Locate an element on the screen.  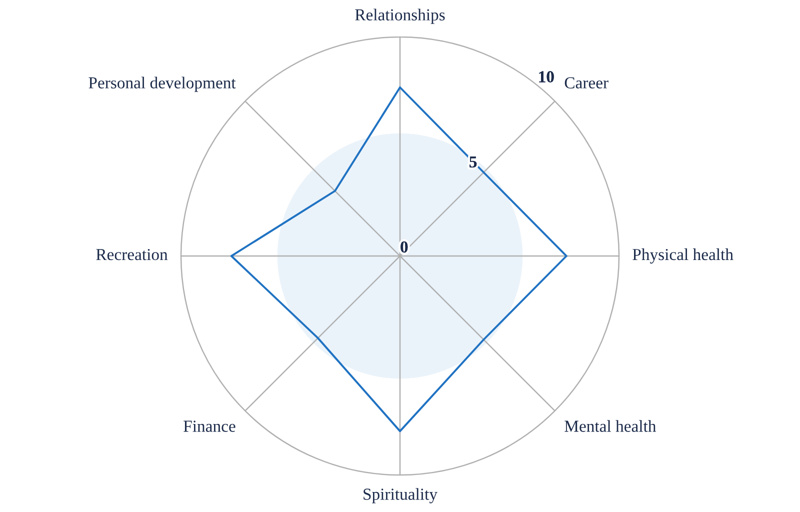
spoke-label: Career is located at coordinates (586, 82).